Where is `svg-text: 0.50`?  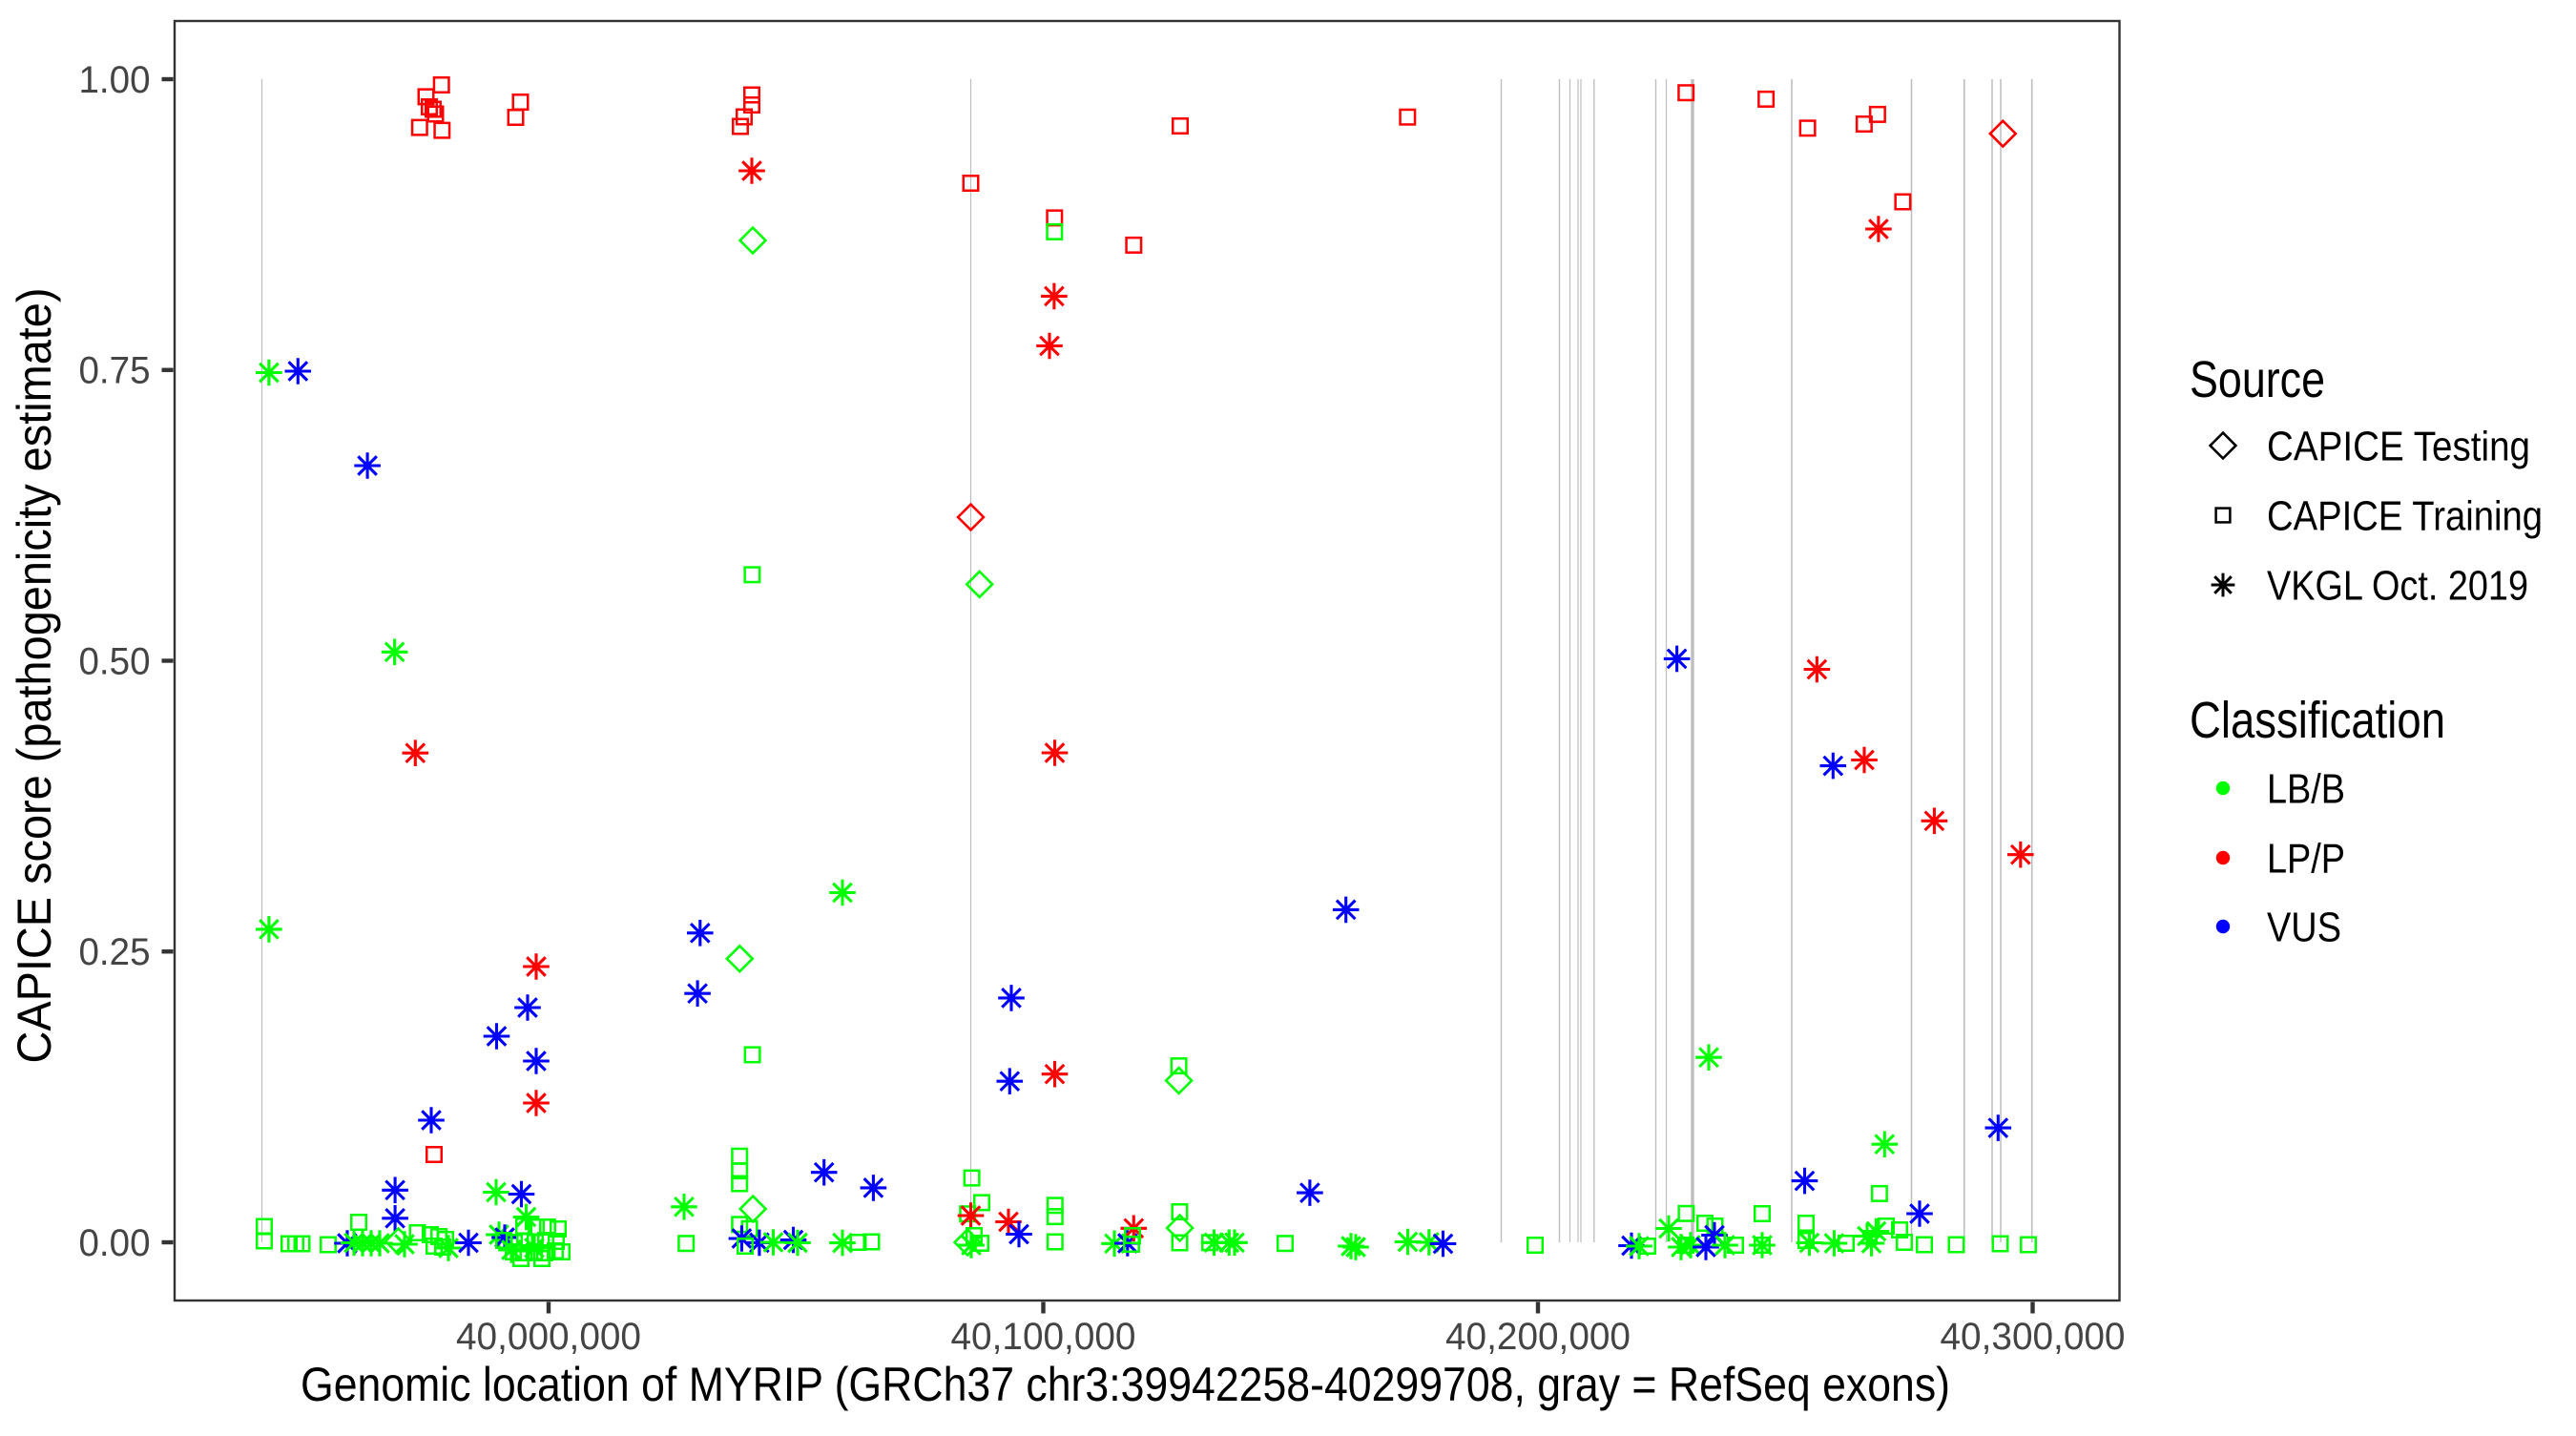
svg-text: 0.50 is located at coordinates (115, 661).